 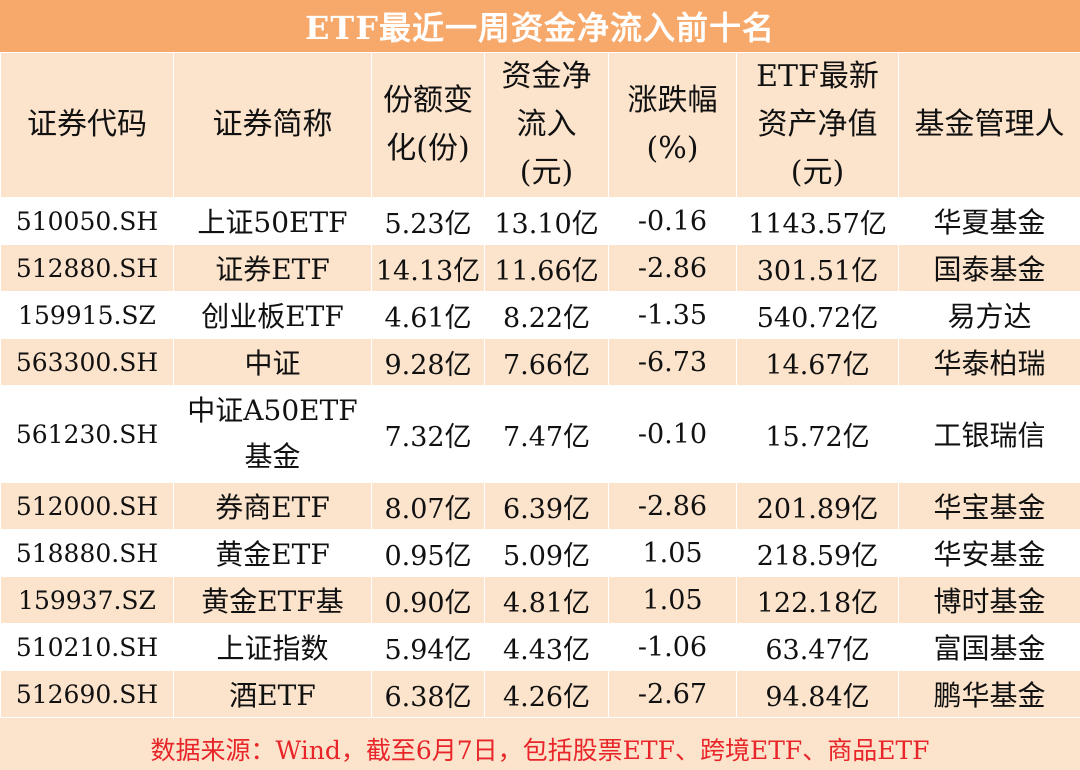 What do you see at coordinates (546, 221) in the screenshot?
I see `cell-net-inflow: 13.10亿` at bounding box center [546, 221].